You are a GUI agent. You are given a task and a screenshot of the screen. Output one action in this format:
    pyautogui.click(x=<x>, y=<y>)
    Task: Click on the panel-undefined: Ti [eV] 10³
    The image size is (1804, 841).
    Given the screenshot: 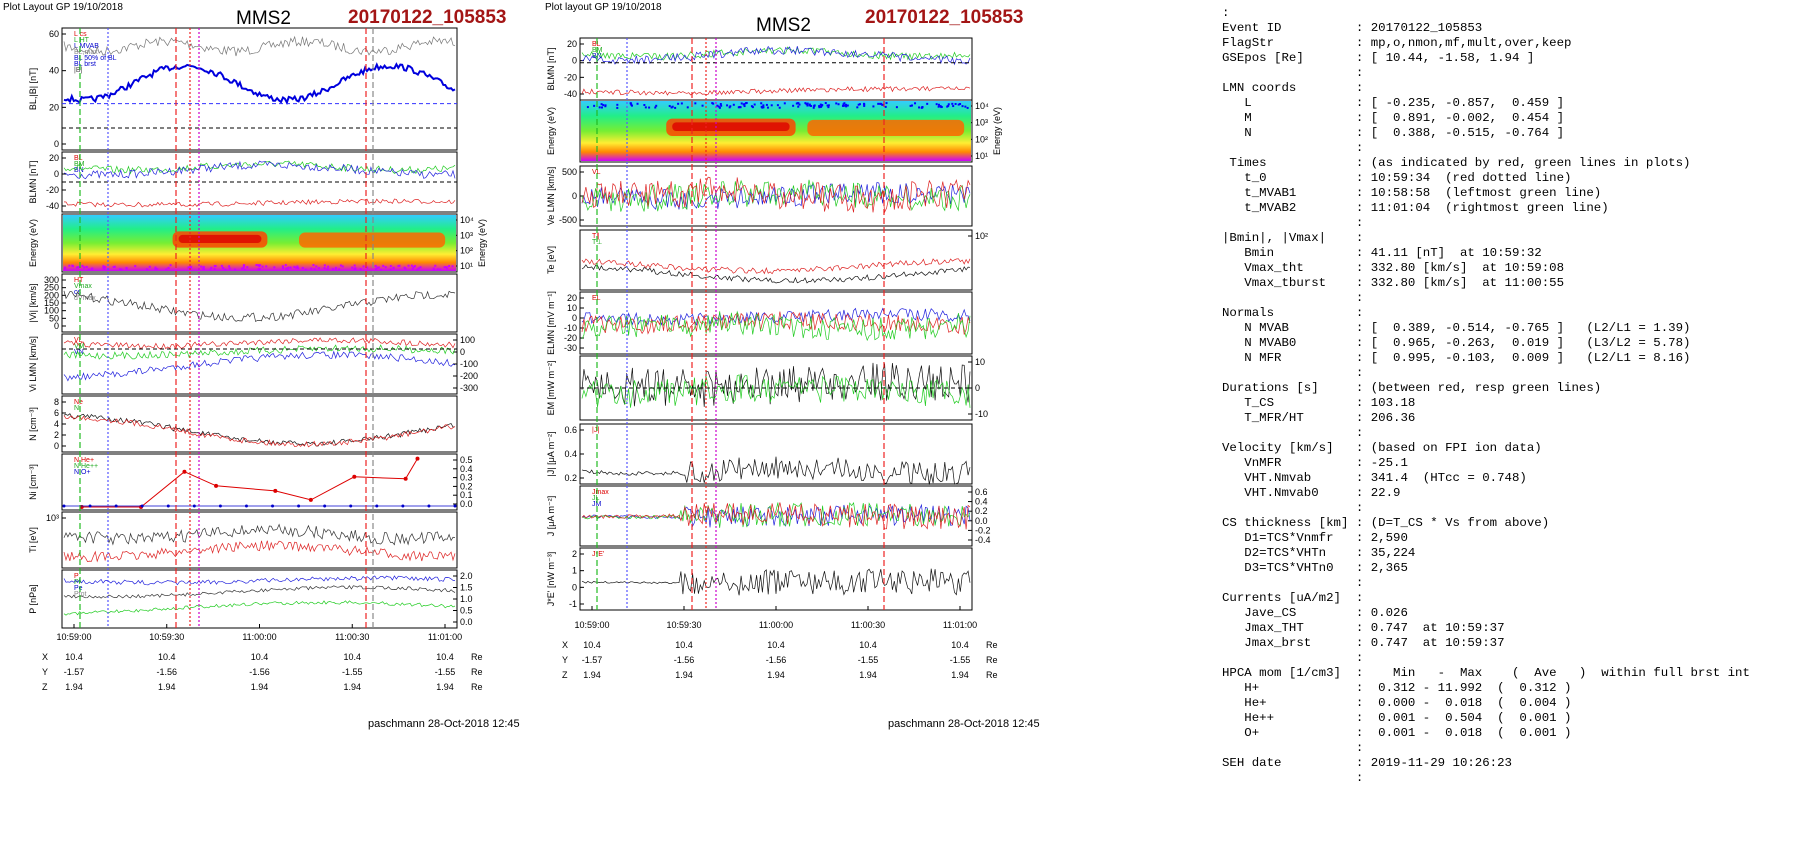 What is the action you would take?
    pyautogui.click(x=243, y=540)
    